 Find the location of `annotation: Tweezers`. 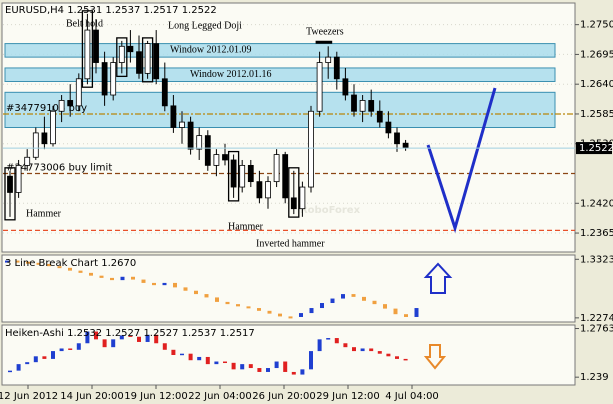

annotation: Tweezers is located at coordinates (325, 32).